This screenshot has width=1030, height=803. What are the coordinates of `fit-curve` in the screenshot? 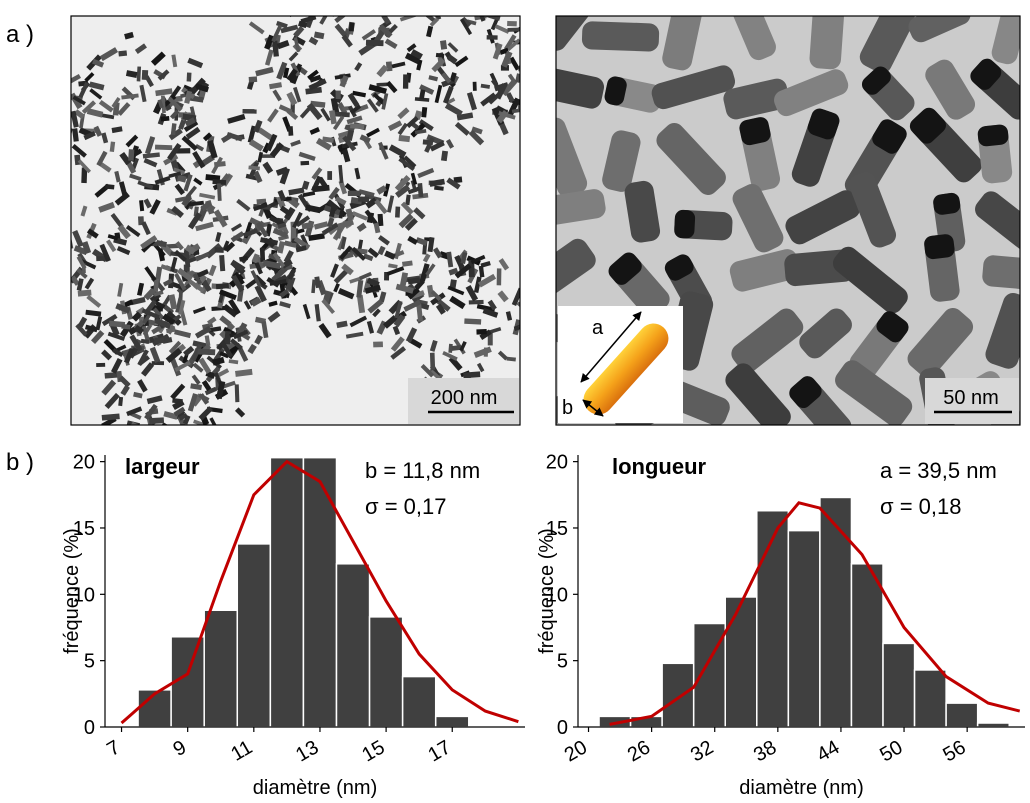 It's located at (319, 592).